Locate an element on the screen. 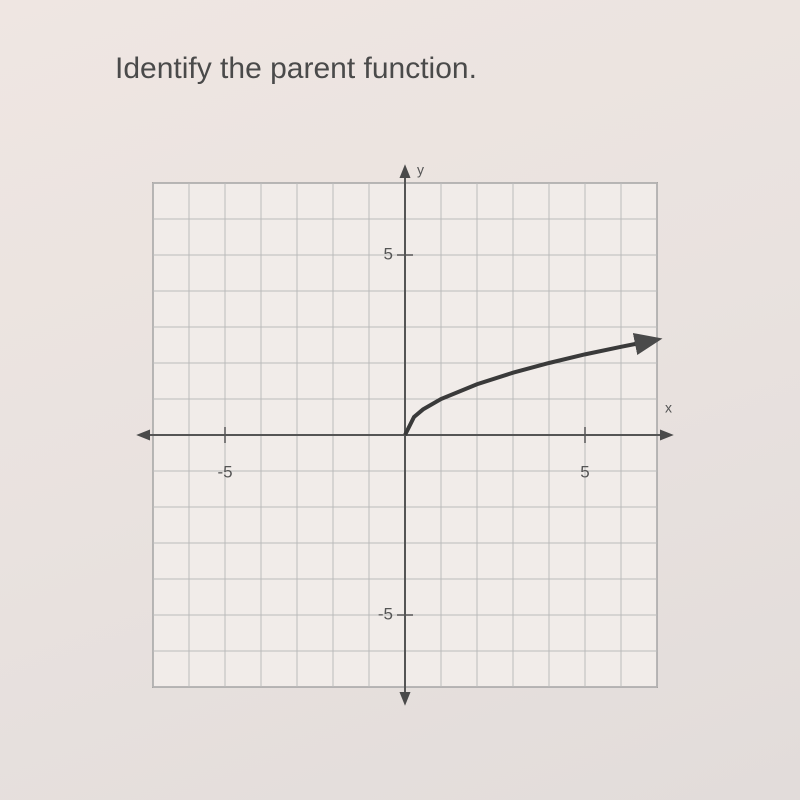 Image resolution: width=800 pixels, height=800 pixels. question-title: Identify the parent function. is located at coordinates (296, 68).